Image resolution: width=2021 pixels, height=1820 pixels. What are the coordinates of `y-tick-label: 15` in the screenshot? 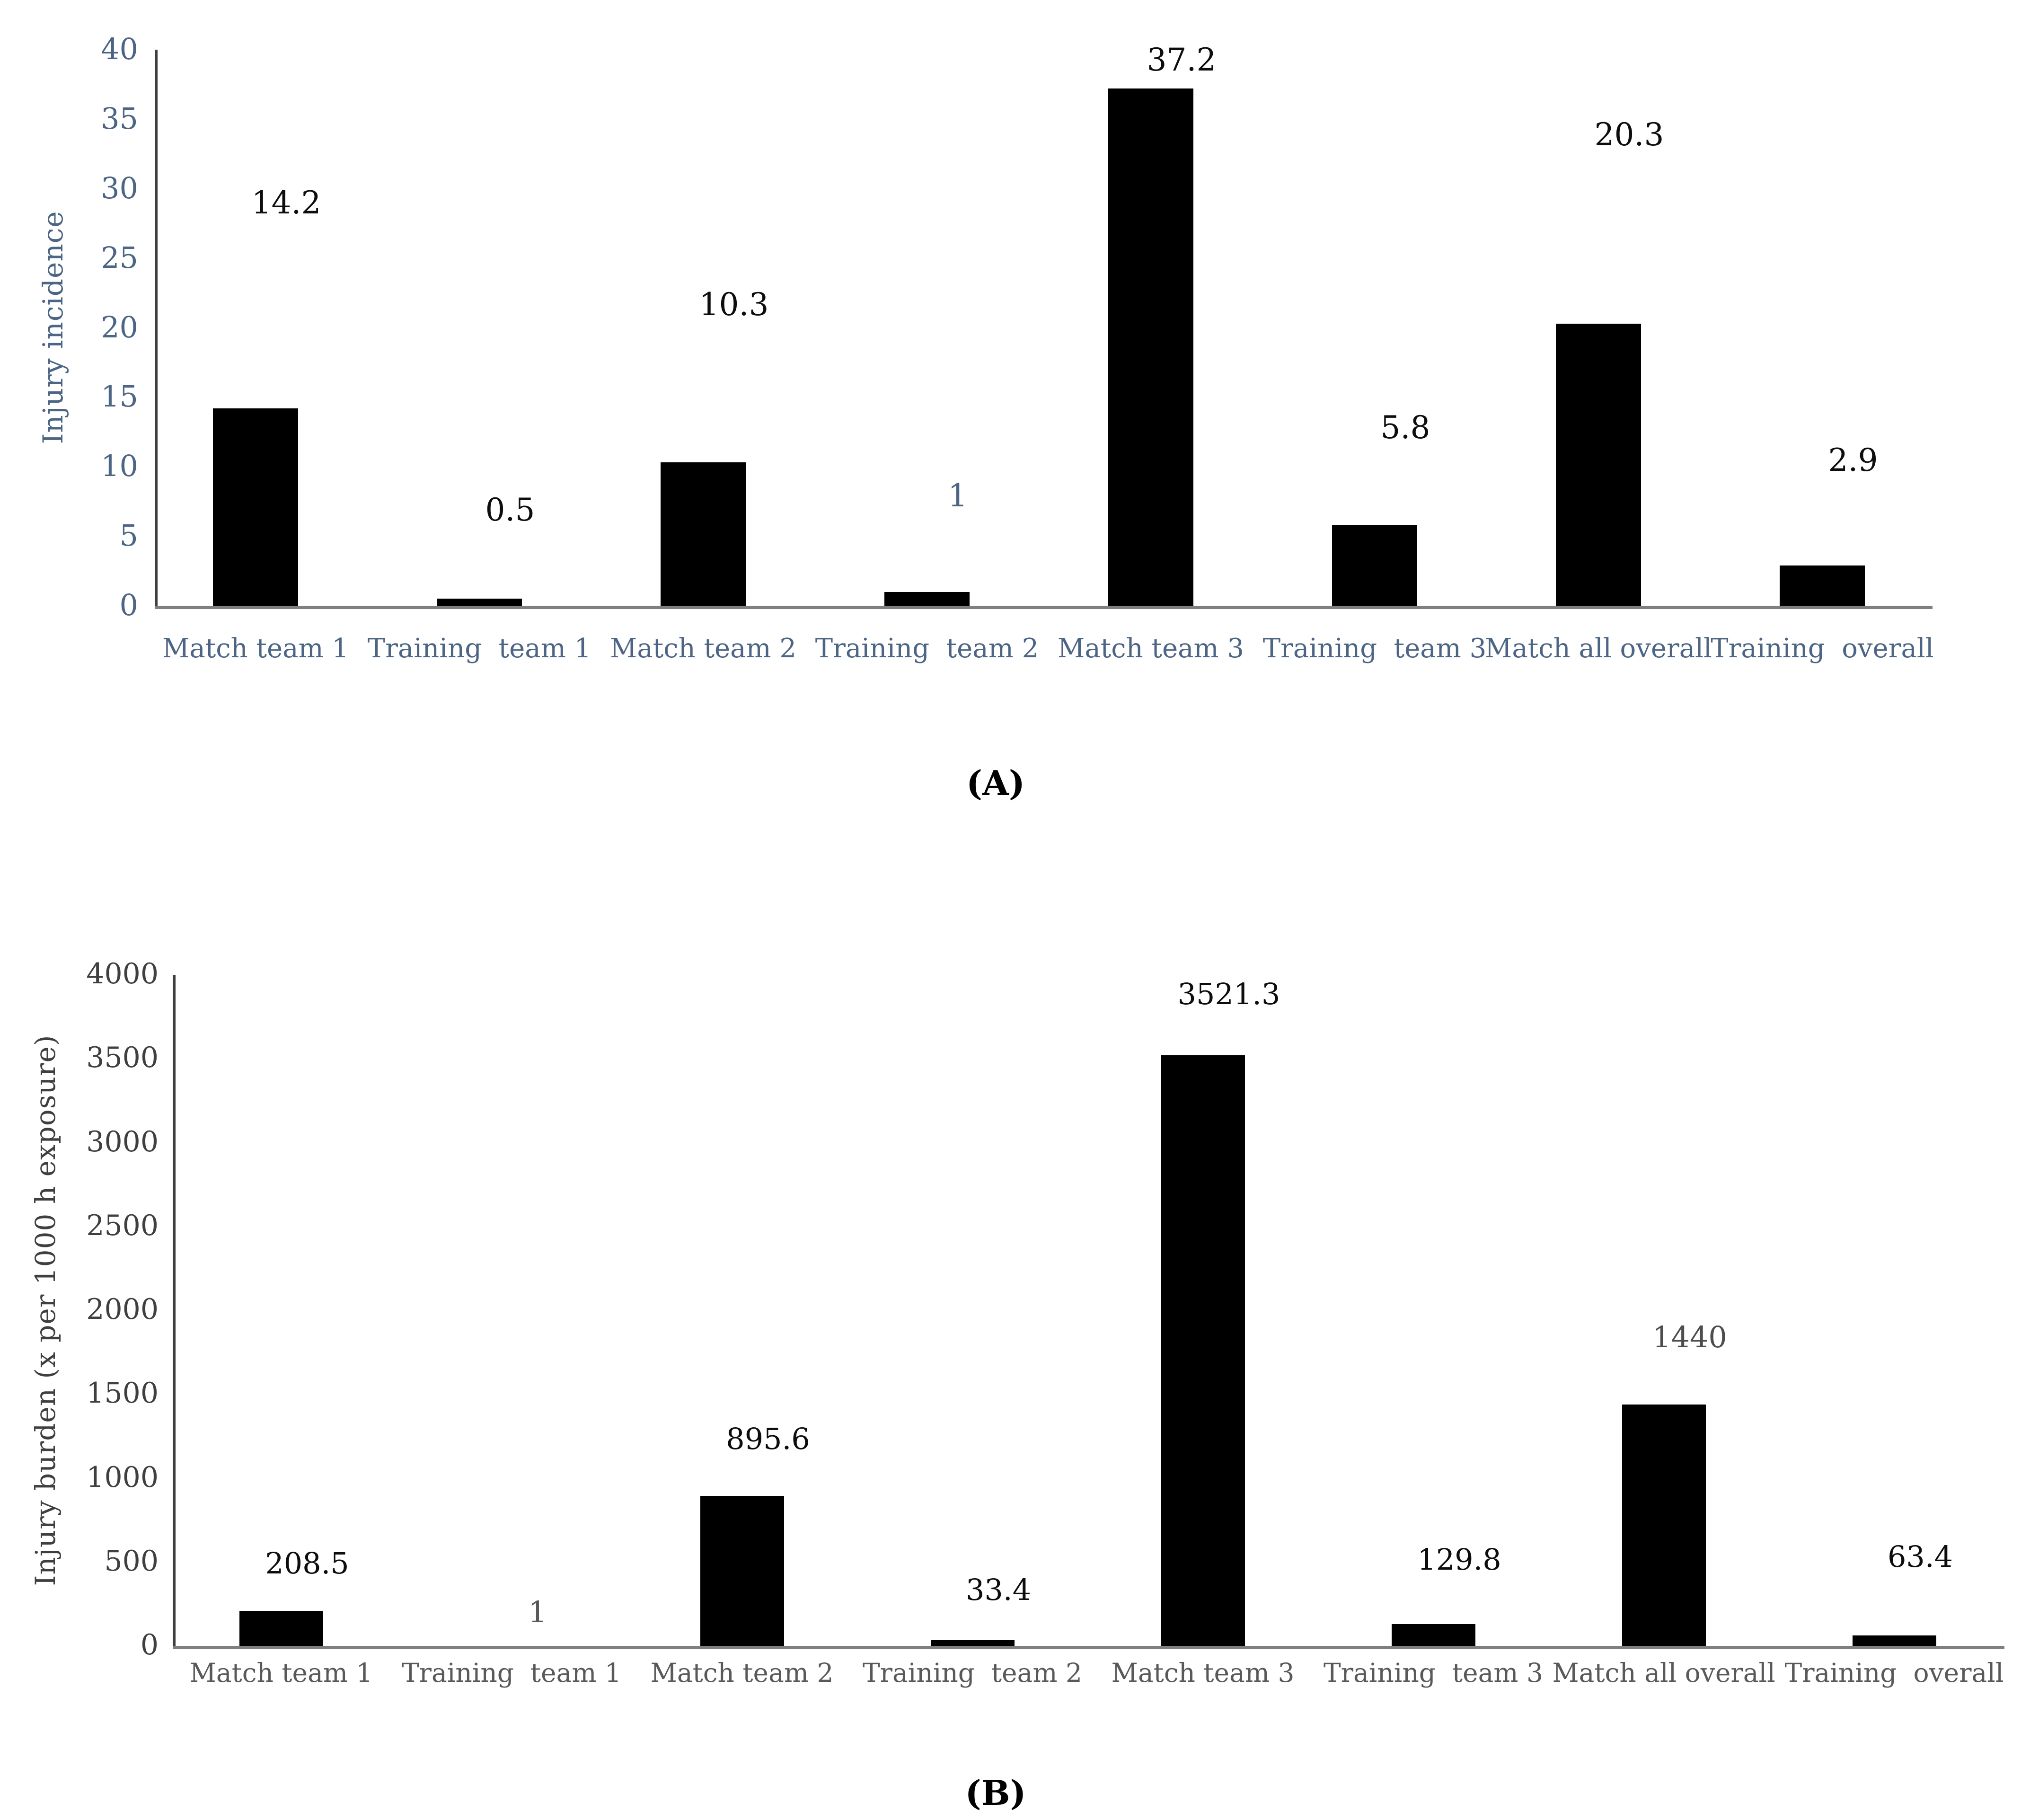 It's located at (120, 396).